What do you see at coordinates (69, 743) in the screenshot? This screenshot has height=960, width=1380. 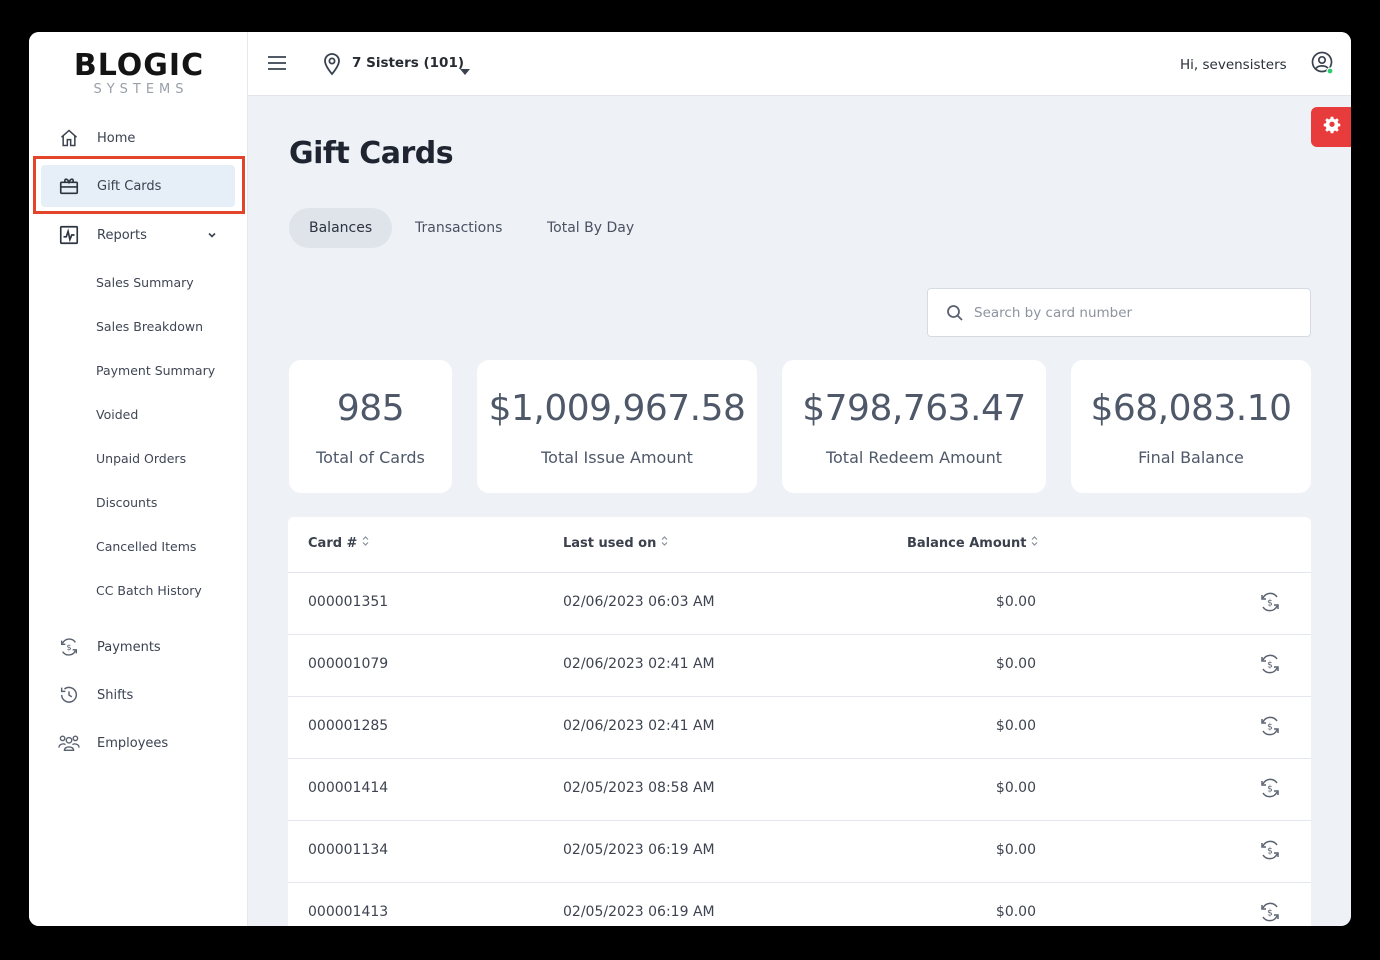 I see `employees-icon` at bounding box center [69, 743].